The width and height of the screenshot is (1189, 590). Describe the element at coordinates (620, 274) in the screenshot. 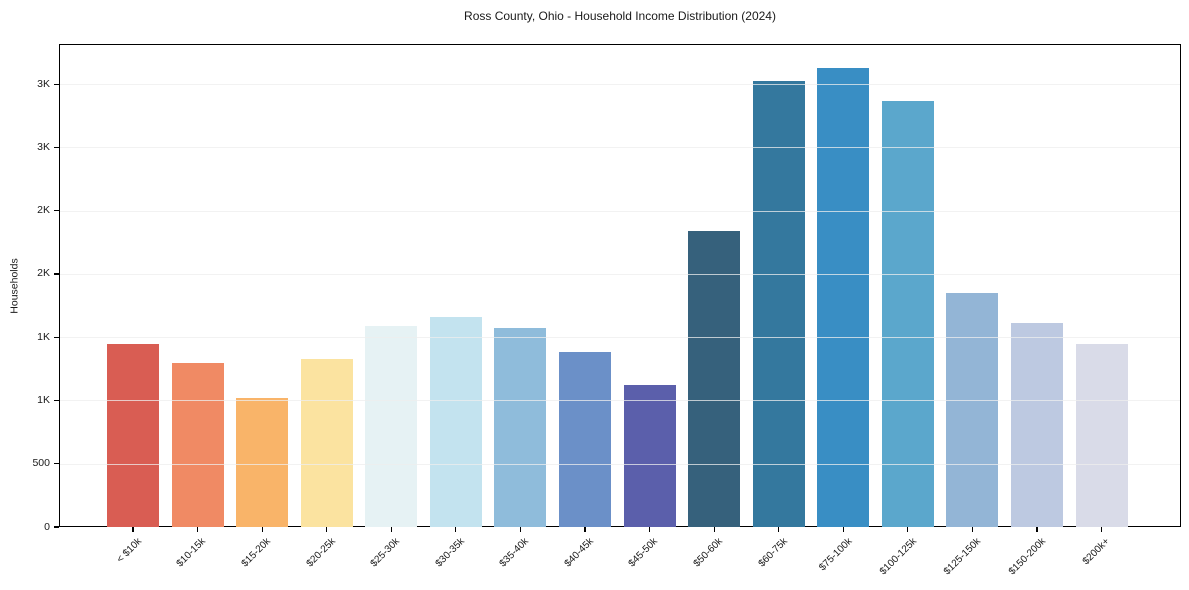

I see `gridline-y-2000` at that location.